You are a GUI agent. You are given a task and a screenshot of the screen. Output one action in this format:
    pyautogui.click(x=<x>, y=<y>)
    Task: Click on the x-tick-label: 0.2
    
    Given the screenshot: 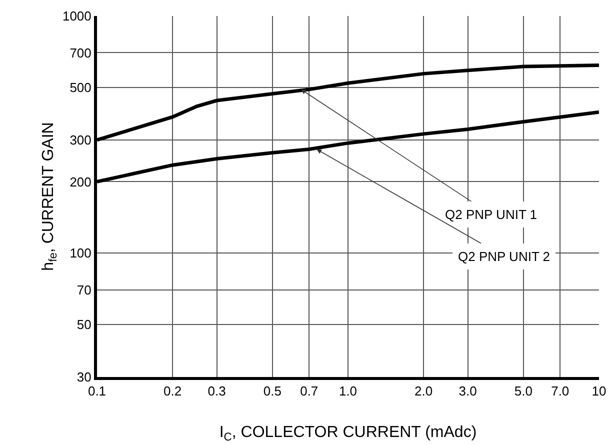 What is the action you would take?
    pyautogui.click(x=173, y=391)
    